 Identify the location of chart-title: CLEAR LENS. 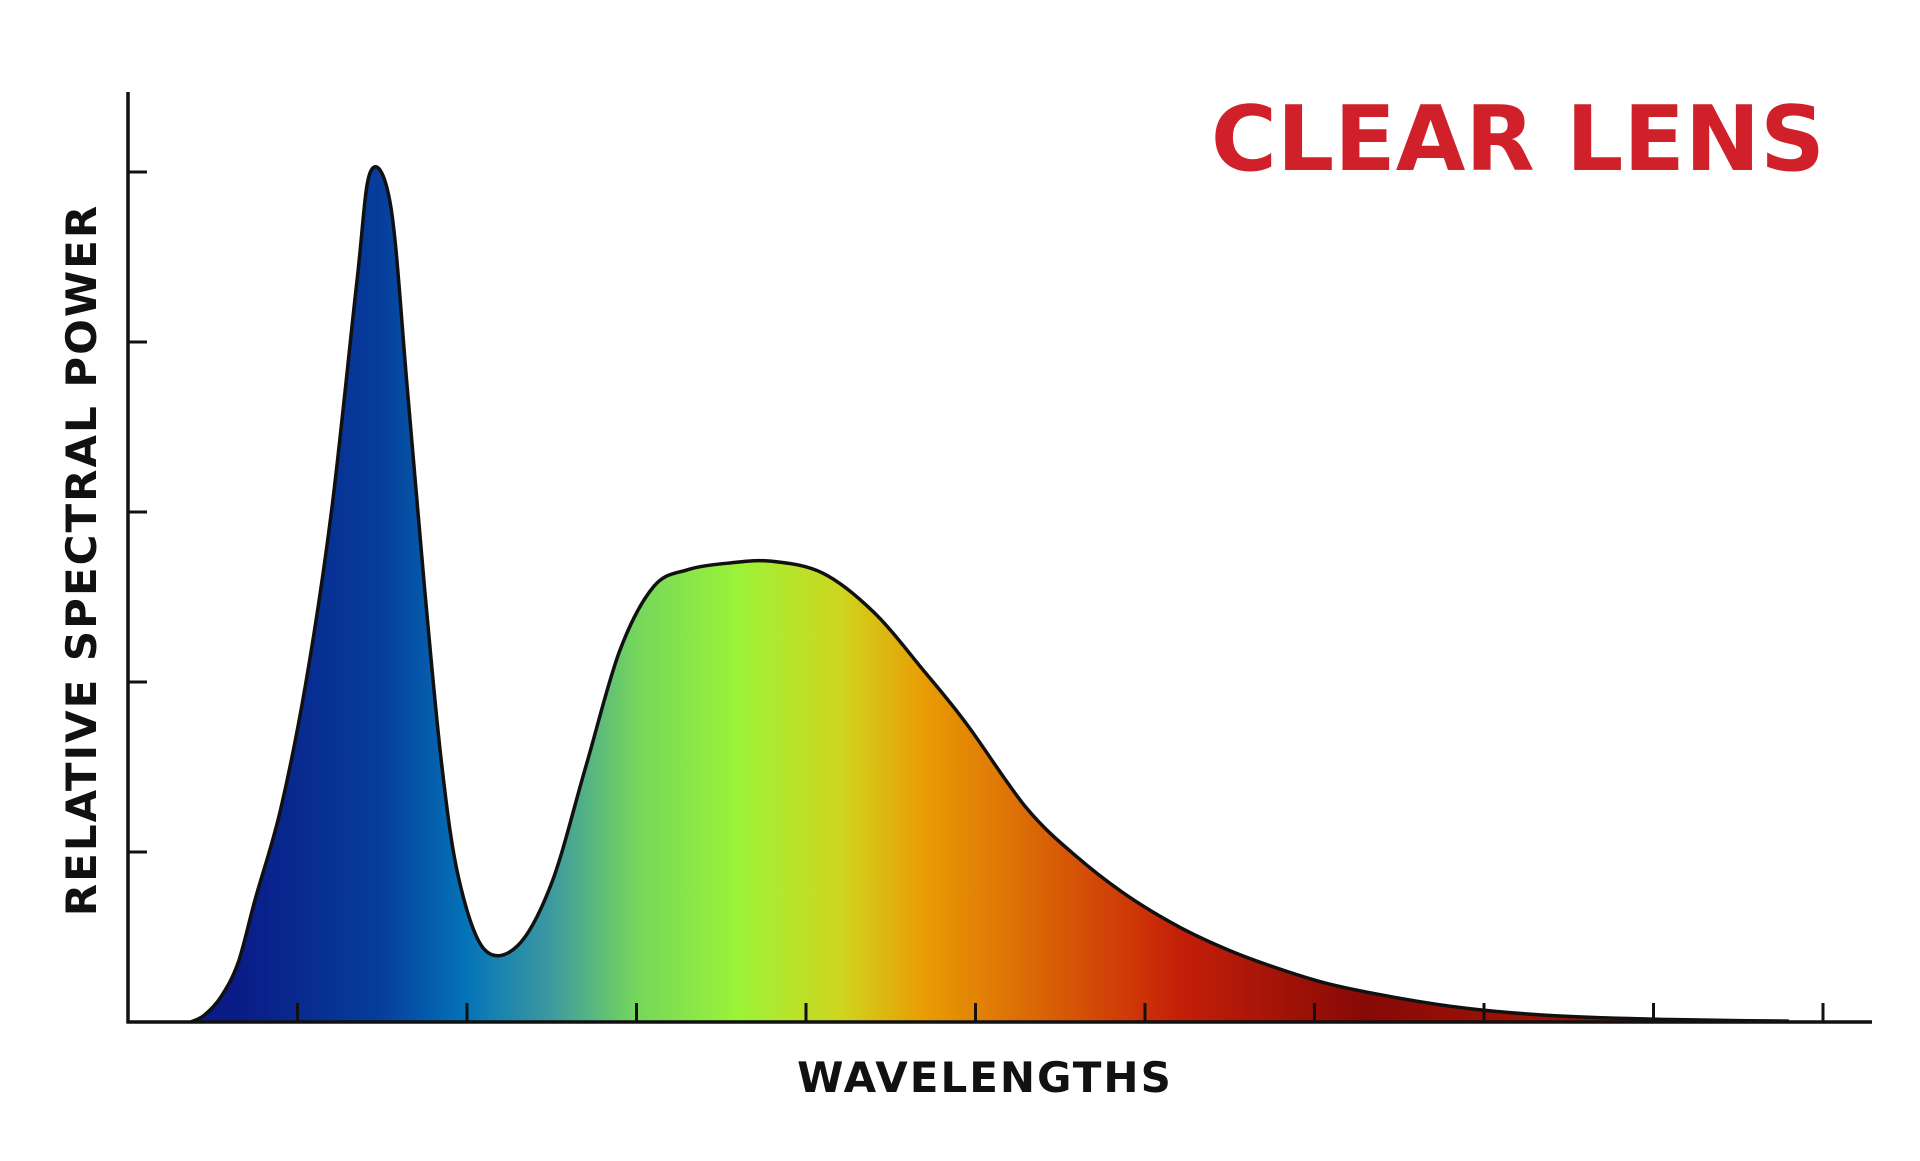
(1518, 139).